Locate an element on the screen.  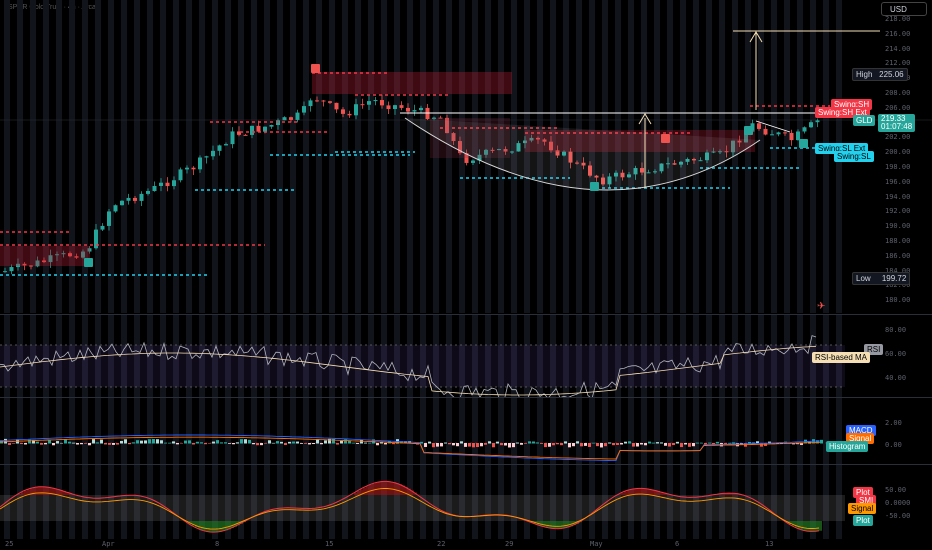
macd-pane is located at coordinates (466, 430).